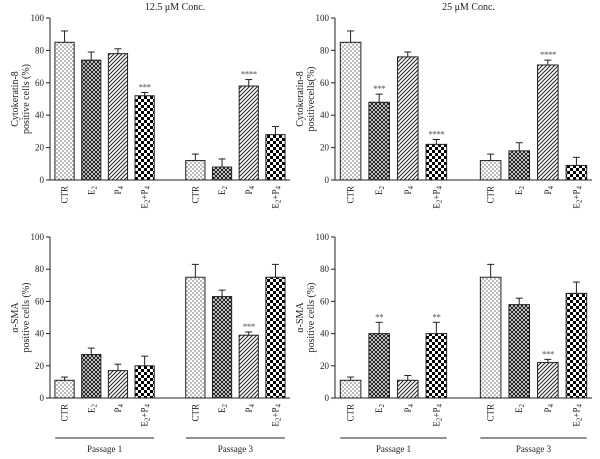  Describe the element at coordinates (311, 99) in the screenshot. I see `y-axis-label: positivecells(%)` at that location.